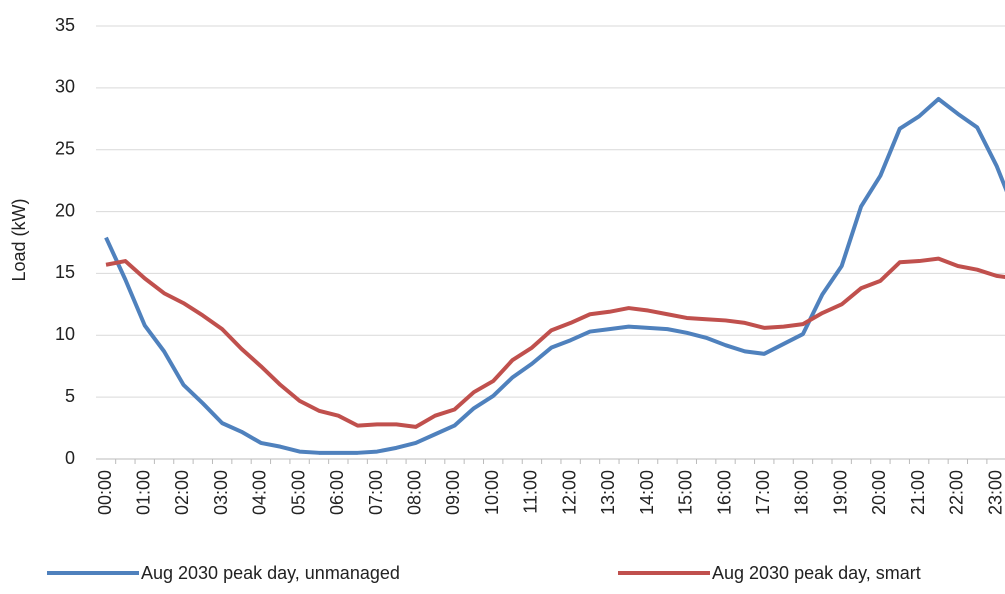  Describe the element at coordinates (182, 492) in the screenshot. I see `x-tick-label: 02:00` at that location.